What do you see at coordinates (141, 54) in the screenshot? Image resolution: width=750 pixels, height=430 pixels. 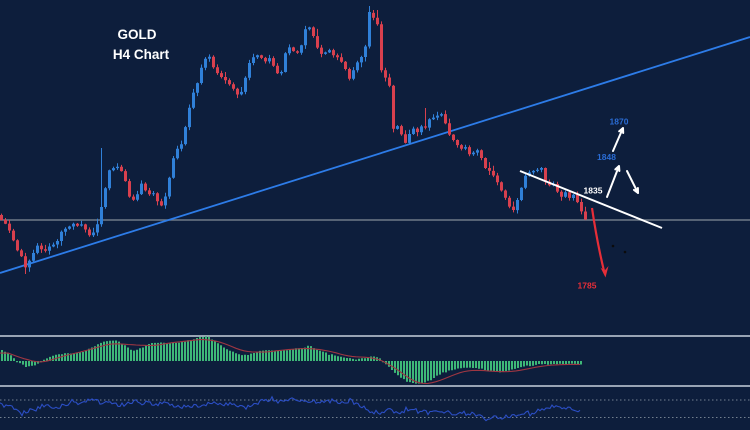 I see `svg-text: H4 Chart` at bounding box center [141, 54].